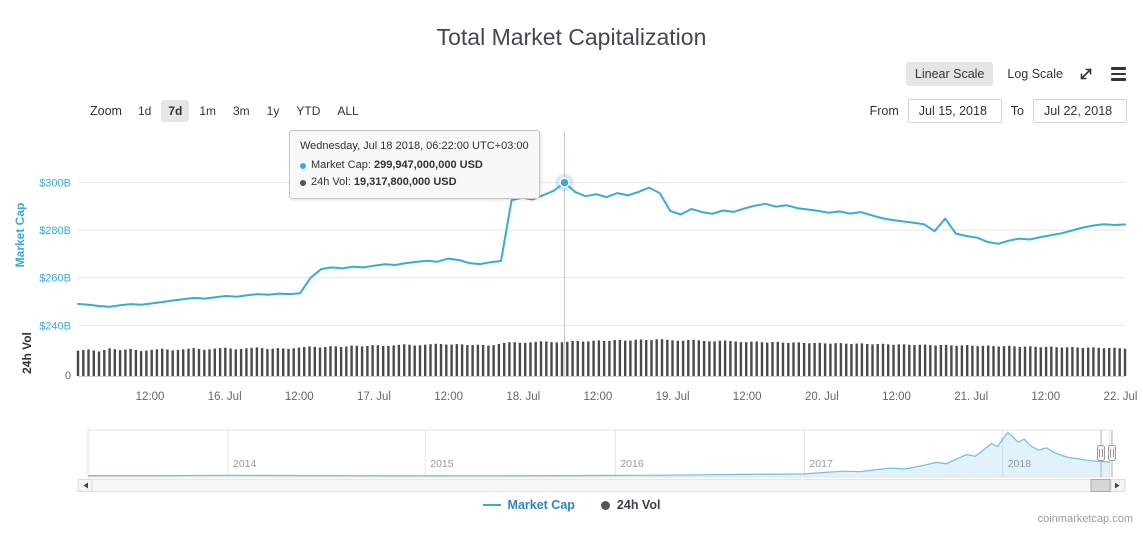  Describe the element at coordinates (1020, 464) in the screenshot. I see `navigator-year-label: 2018` at that location.